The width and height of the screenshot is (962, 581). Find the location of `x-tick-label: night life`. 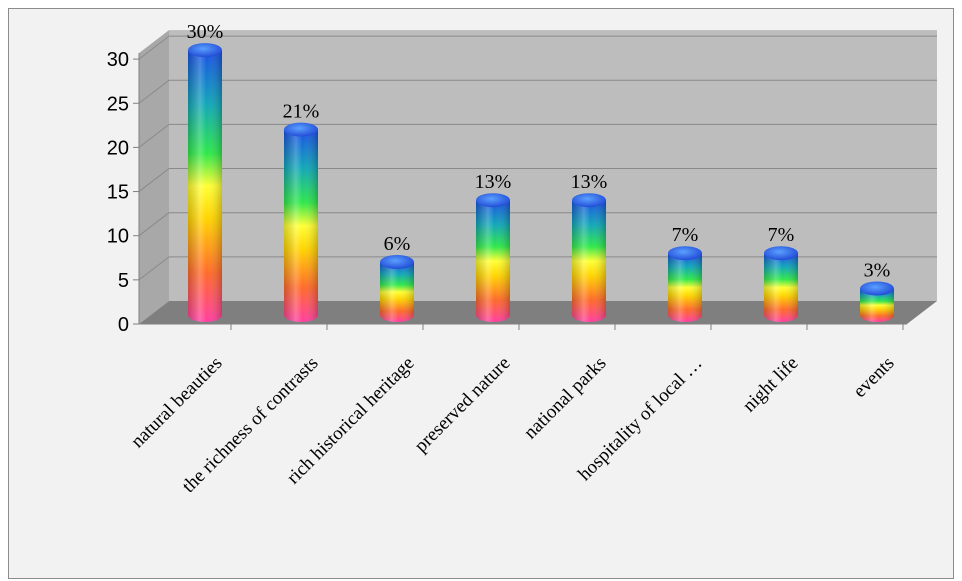

x-tick-label: night life is located at coordinates (771, 385).